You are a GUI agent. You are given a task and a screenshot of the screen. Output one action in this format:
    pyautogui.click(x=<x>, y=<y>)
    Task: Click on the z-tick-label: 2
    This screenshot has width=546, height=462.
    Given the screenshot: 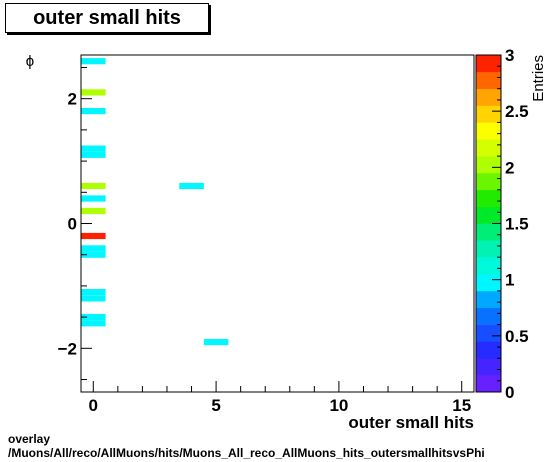 What is the action you would take?
    pyautogui.click(x=509, y=167)
    